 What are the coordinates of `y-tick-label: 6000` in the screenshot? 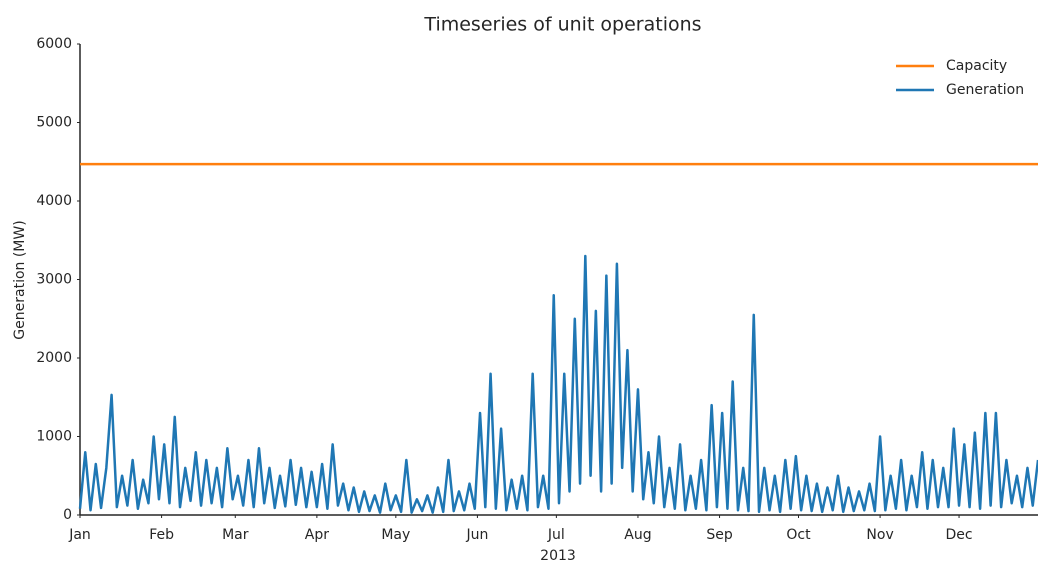 It's located at (54, 44).